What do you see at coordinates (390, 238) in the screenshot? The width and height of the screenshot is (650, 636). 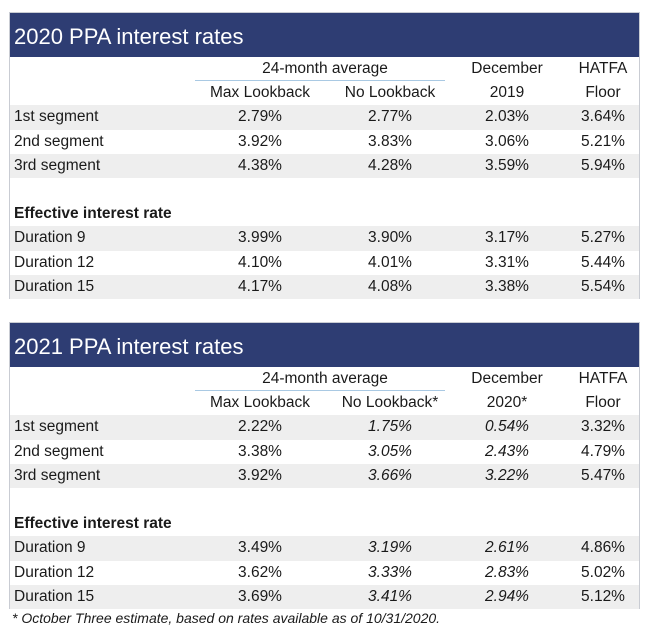 I see `cell-no-lookback: 3.90%` at bounding box center [390, 238].